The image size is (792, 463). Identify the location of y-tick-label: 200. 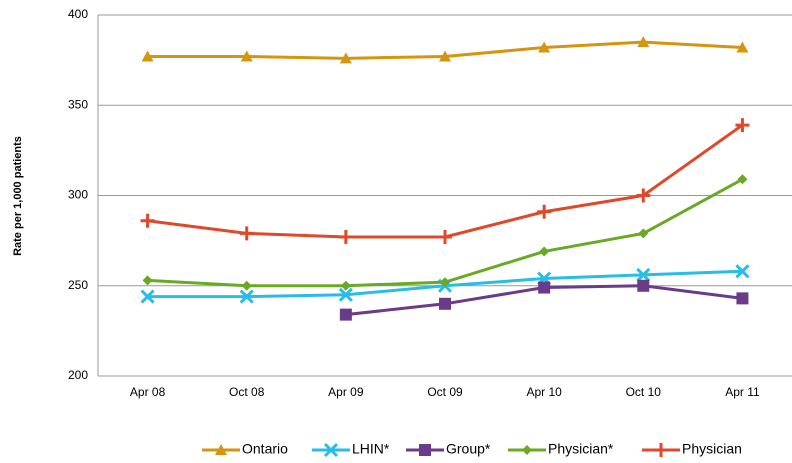
(78, 375).